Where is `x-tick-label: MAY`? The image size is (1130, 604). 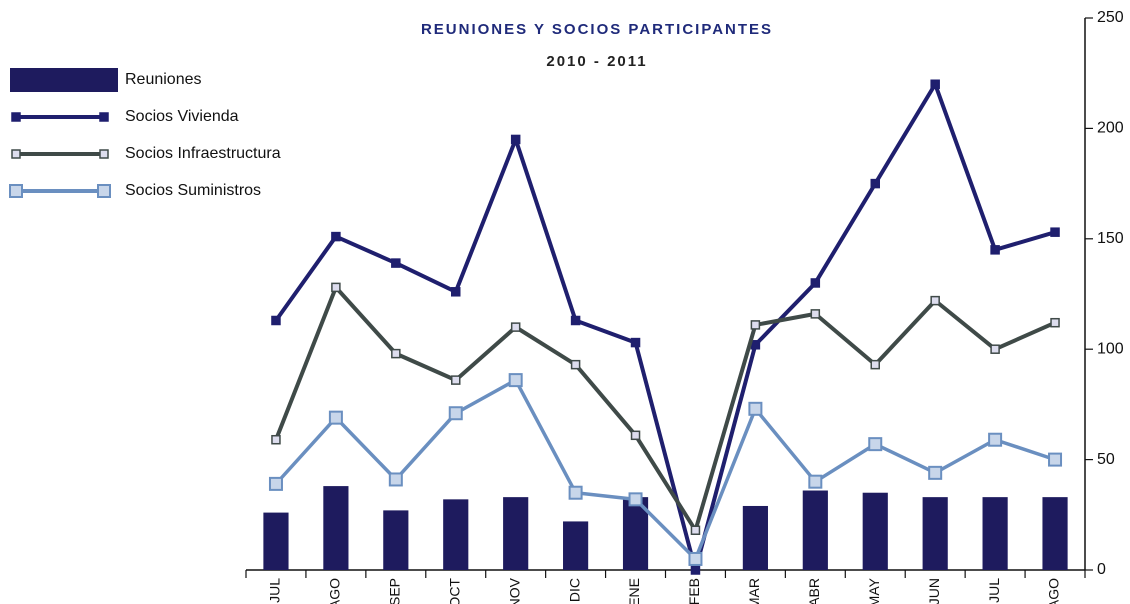
x-tick-label: MAY is located at coordinates (874, 590).